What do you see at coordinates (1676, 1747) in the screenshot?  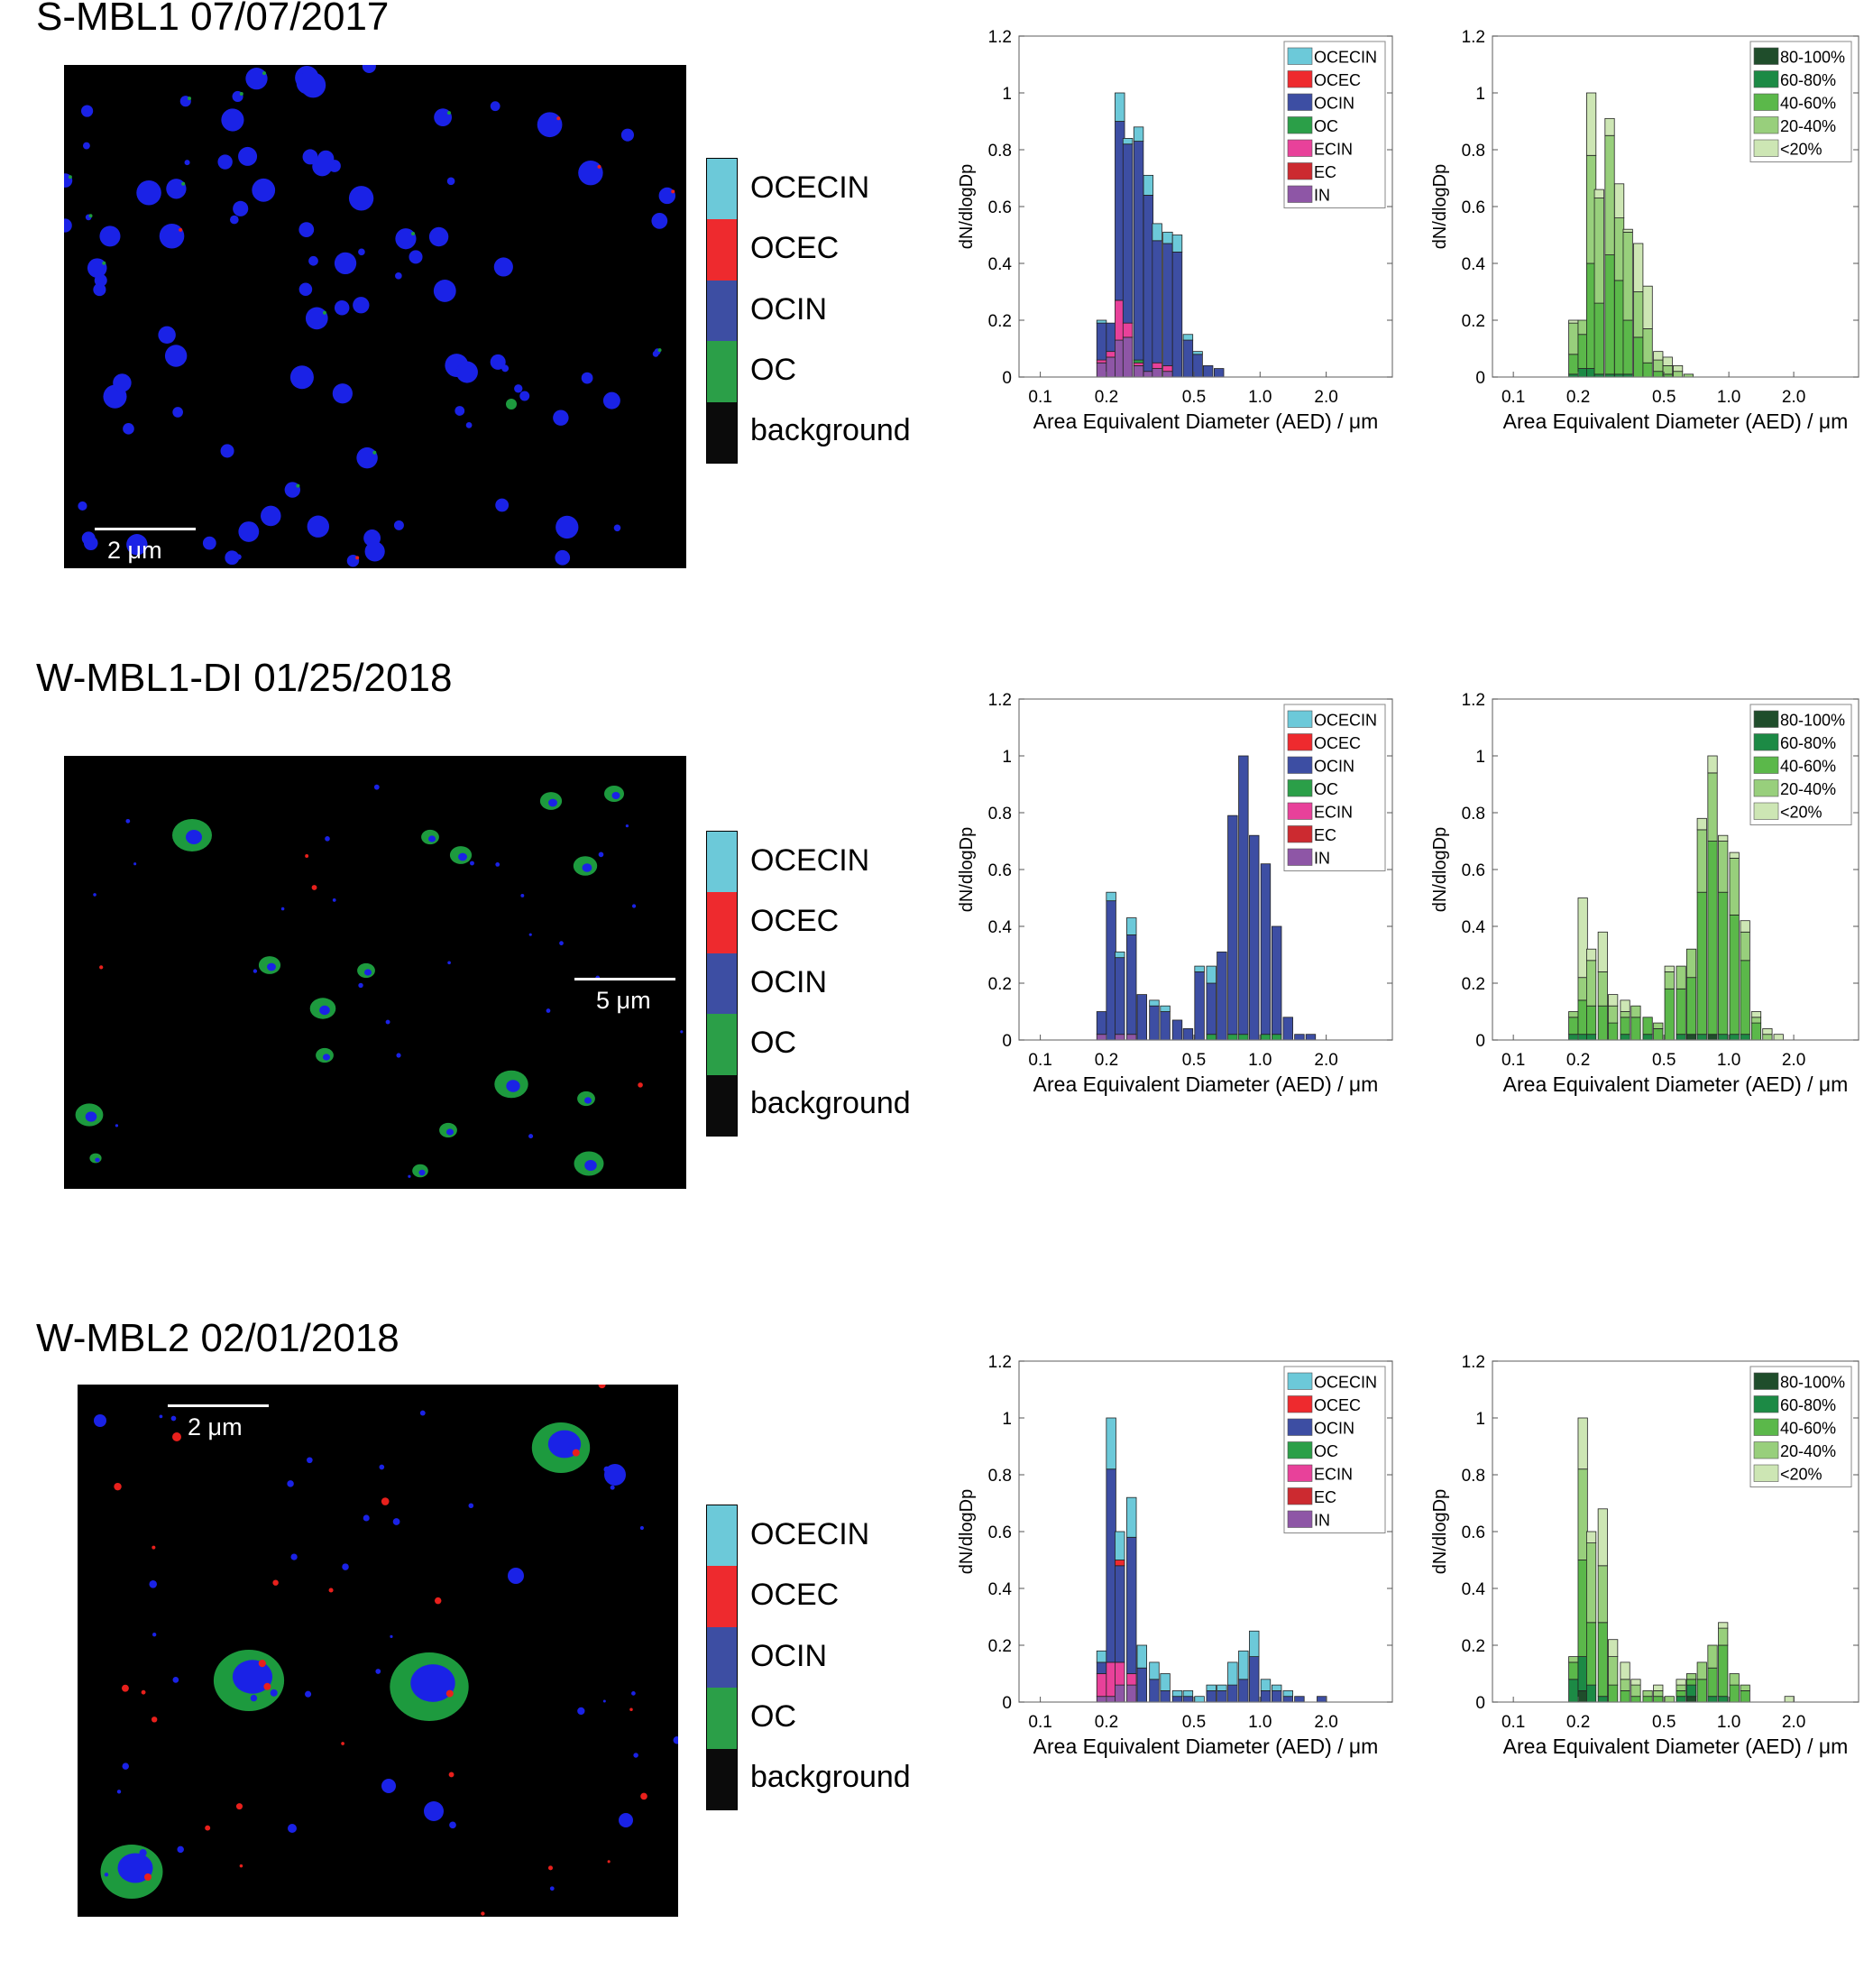 I see `x-axis-label: Area Equivalent Diameter (AED) / μm` at bounding box center [1676, 1747].